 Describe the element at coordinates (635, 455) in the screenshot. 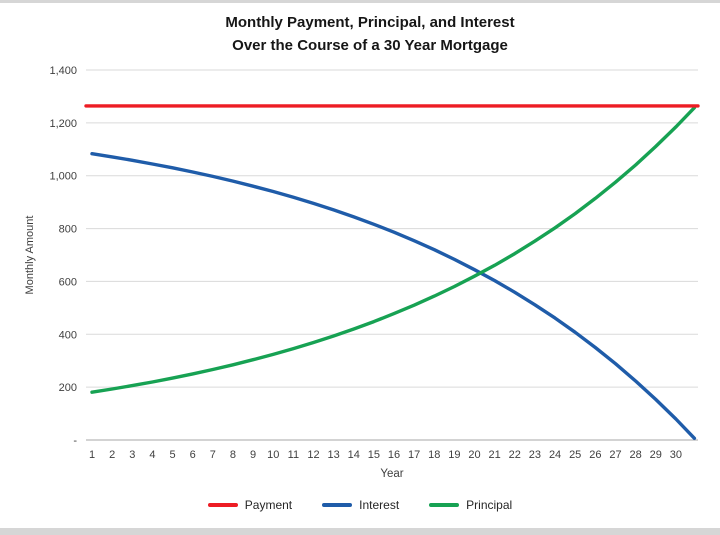

I see `x-tick-label: 28` at that location.